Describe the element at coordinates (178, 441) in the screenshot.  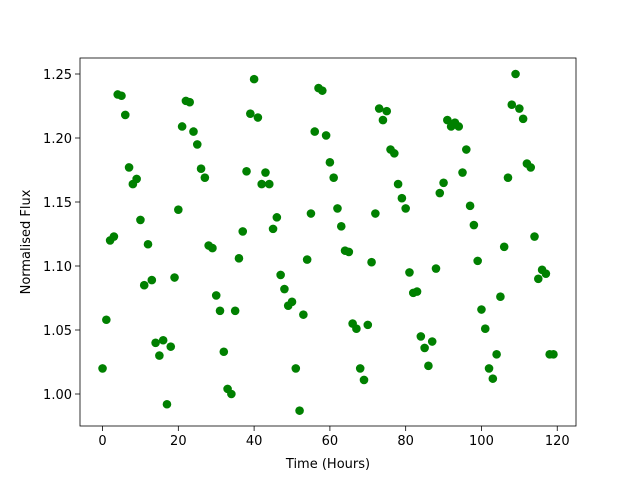
I see `x-tick-label: 20` at that location.